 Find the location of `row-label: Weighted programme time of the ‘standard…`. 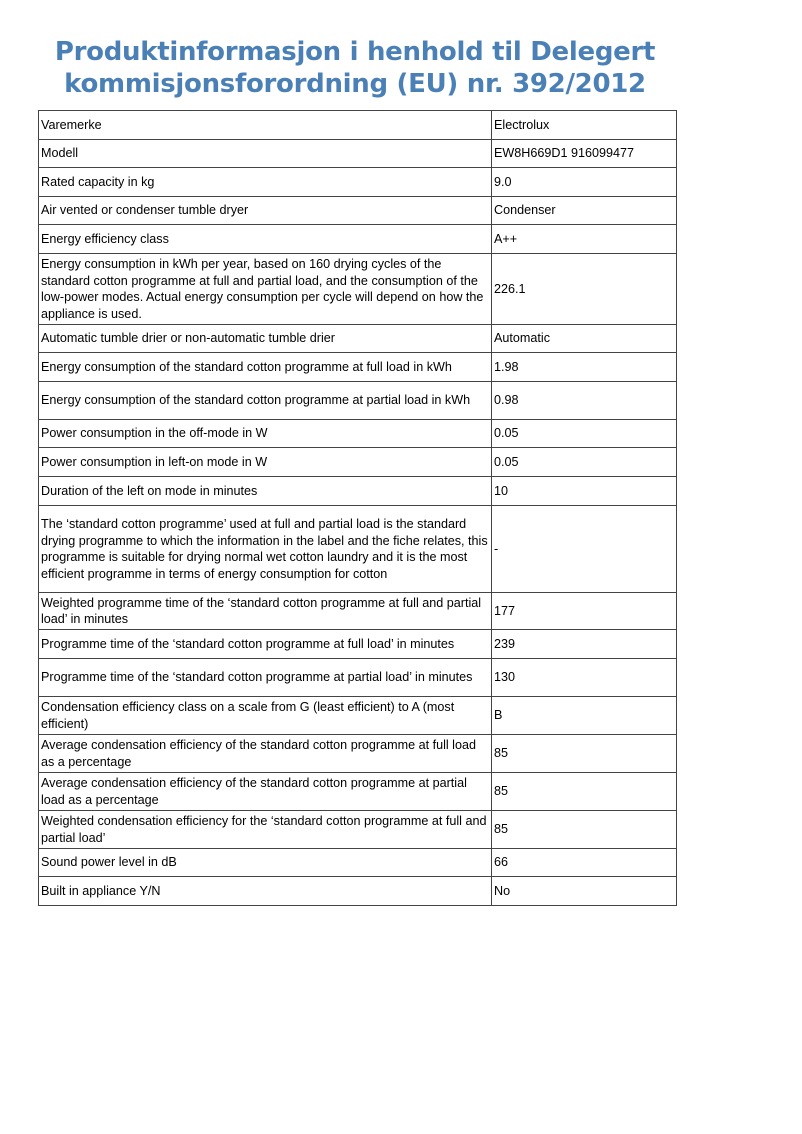

row-label: Weighted programme time of the ‘standard… is located at coordinates (265, 611).